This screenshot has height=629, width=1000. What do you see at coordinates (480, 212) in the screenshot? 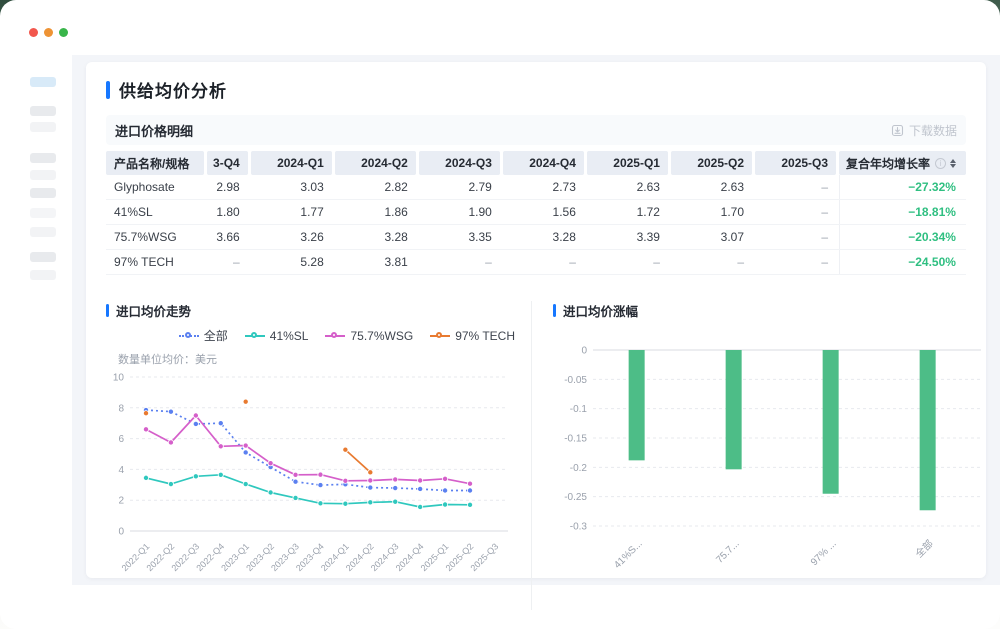
I see `price-cell: 1.90` at bounding box center [480, 212].